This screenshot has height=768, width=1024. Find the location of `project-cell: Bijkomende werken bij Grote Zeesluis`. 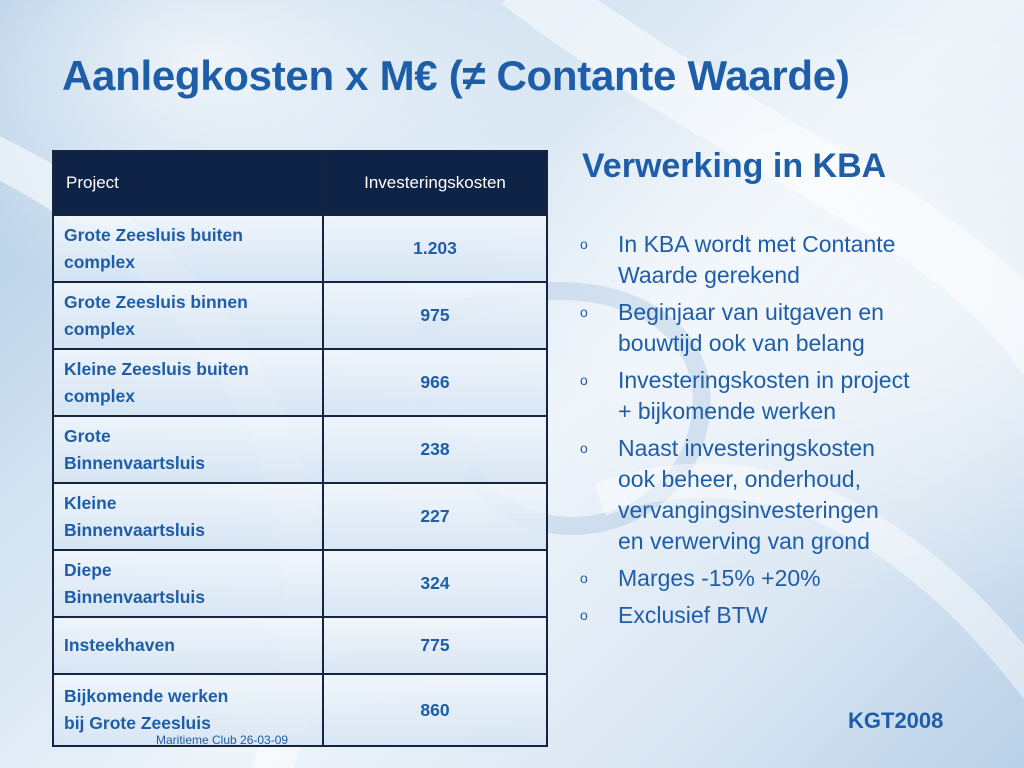

project-cell: Bijkomende werken bij Grote Zeesluis is located at coordinates (188, 710).